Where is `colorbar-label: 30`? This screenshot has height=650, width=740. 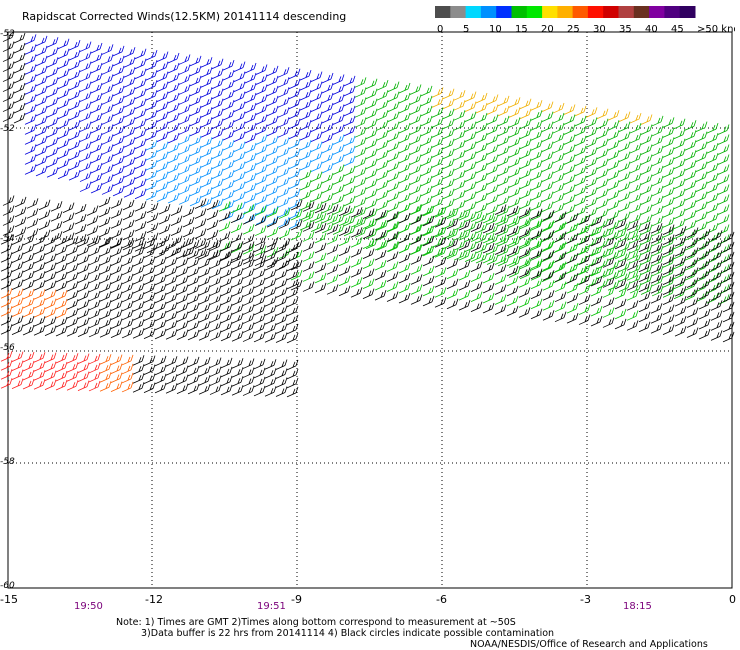 colorbar-label: 30 is located at coordinates (599, 29).